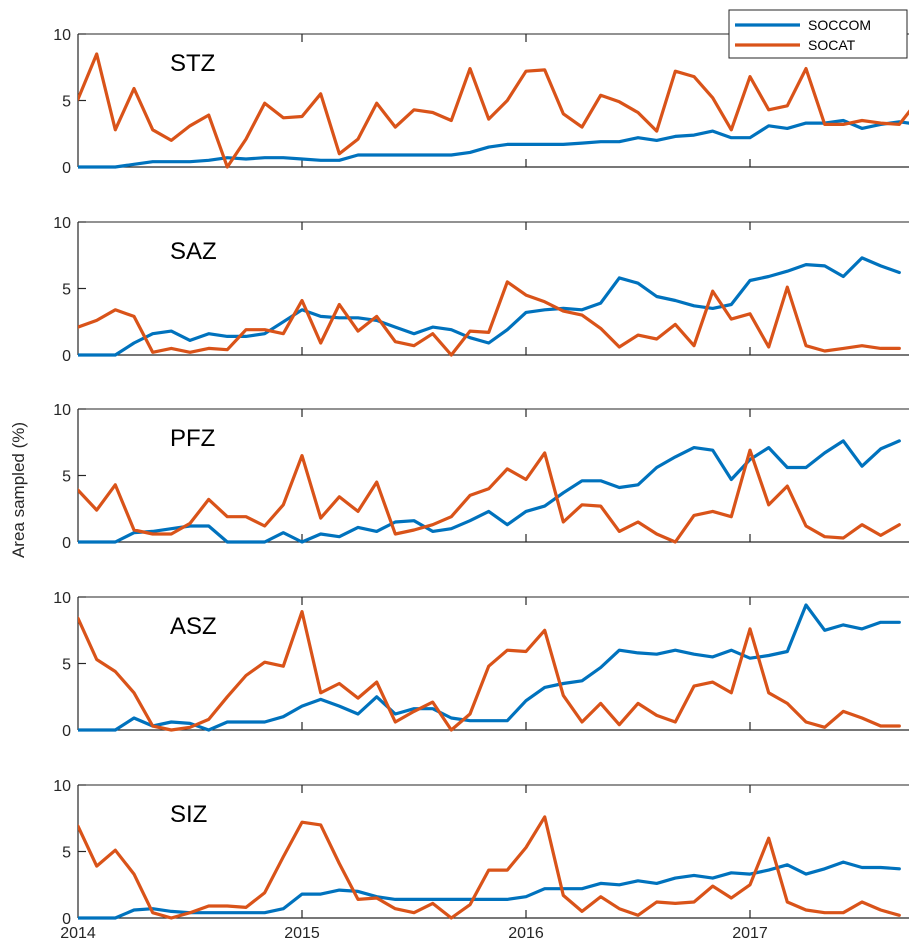 The width and height of the screenshot is (909, 951). What do you see at coordinates (526, 933) in the screenshot?
I see `x-tick-label: 2016` at bounding box center [526, 933].